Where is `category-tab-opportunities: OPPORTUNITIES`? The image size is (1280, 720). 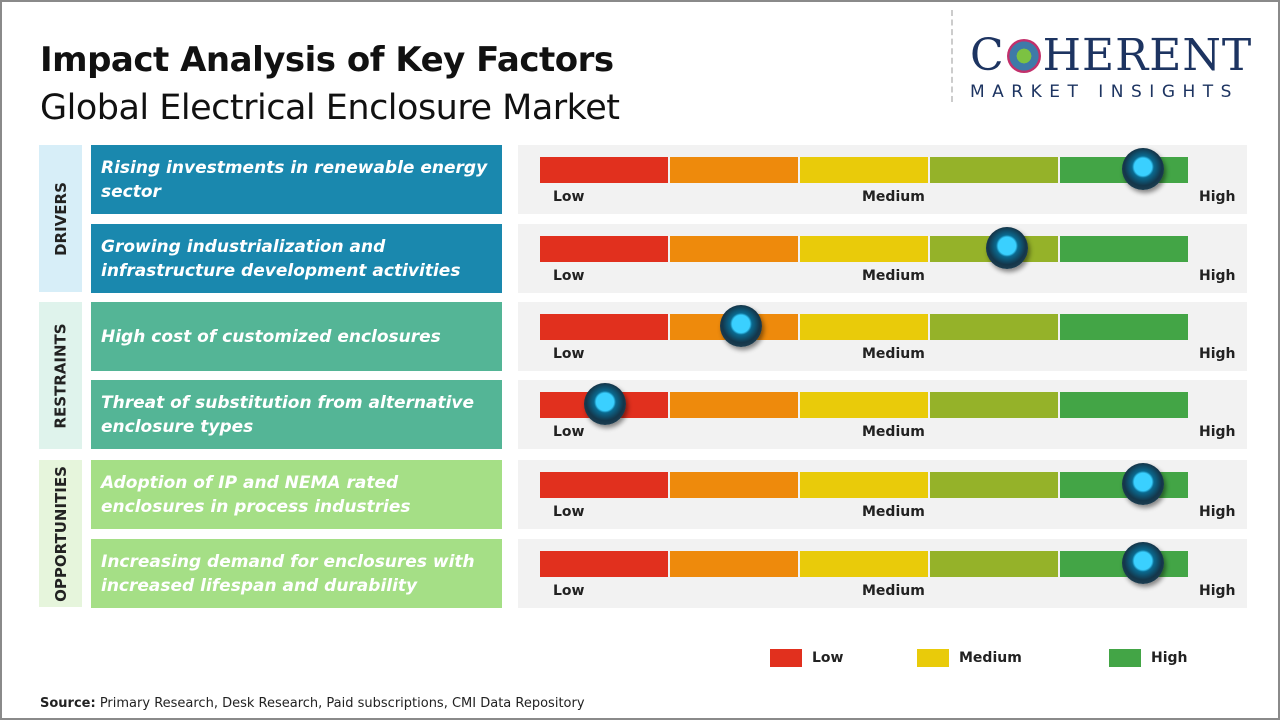
category-tab-opportunities: OPPORTUNITIES is located at coordinates (60, 533).